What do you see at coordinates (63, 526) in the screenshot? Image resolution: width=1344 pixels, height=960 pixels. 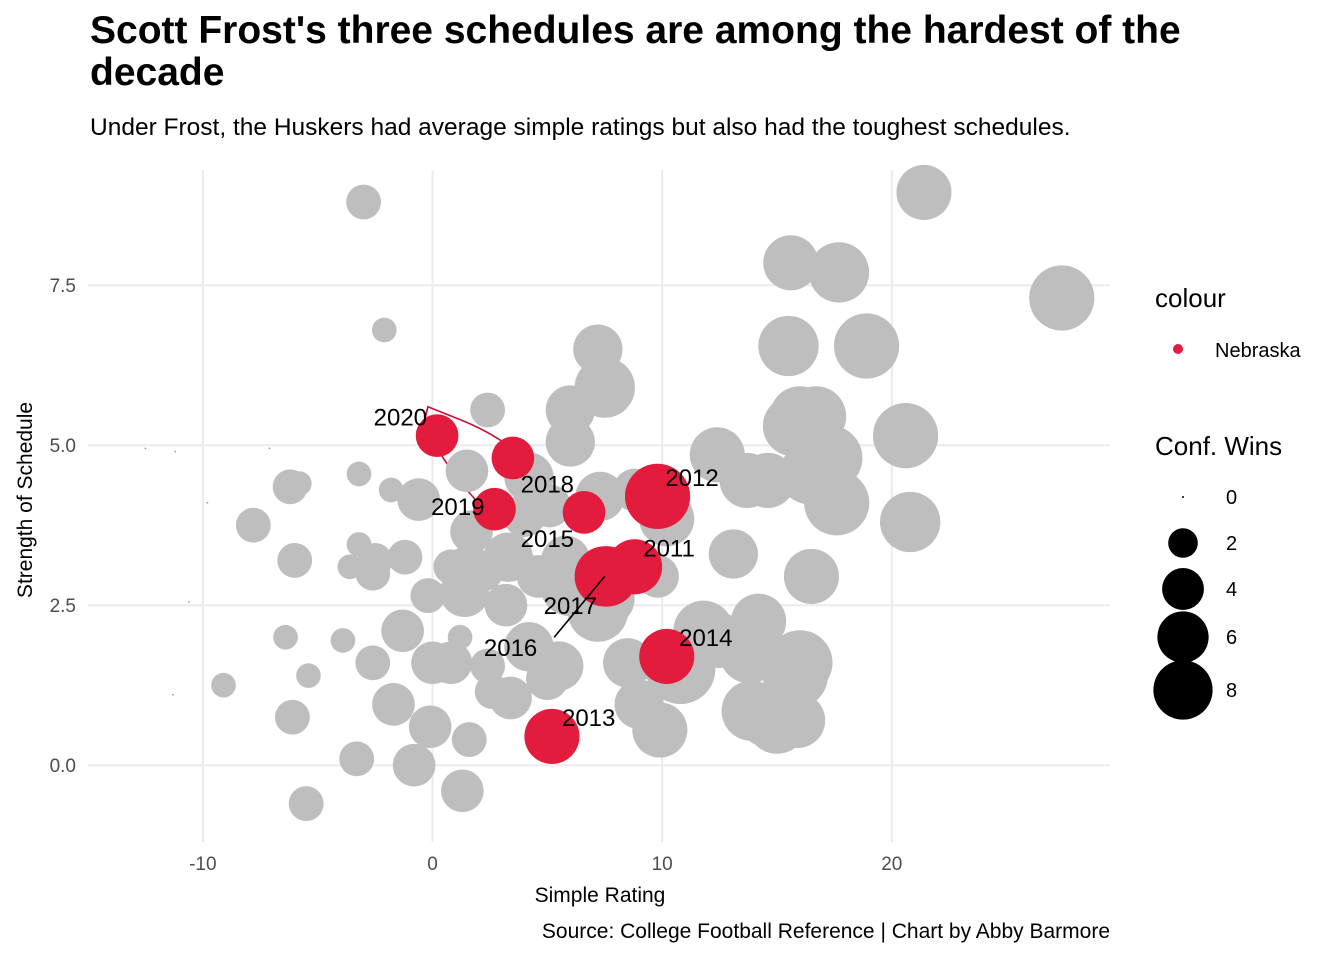 I see `y-axis-ticks: 0.0 2.5 5.0 7.5` at bounding box center [63, 526].